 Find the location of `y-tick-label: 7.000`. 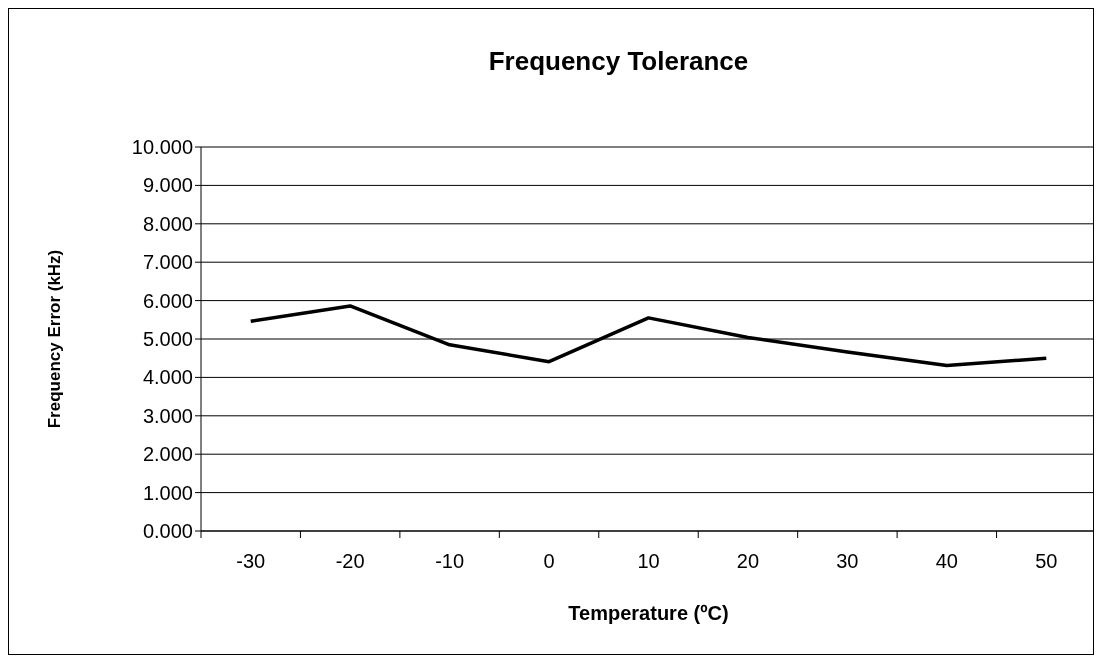

y-tick-label: 7.000 is located at coordinates (167, 262).